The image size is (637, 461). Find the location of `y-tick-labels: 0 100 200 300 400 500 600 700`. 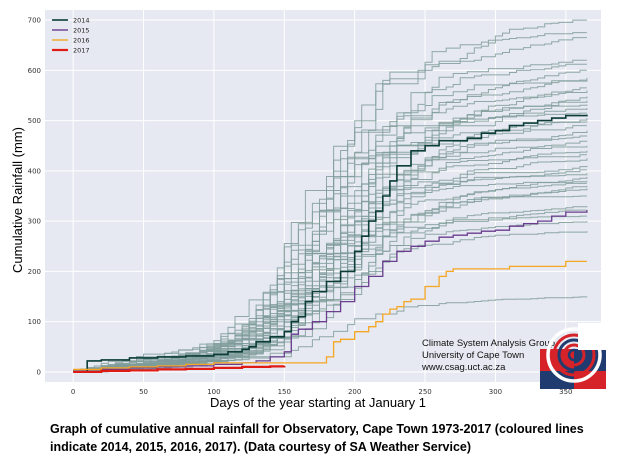

y-tick-labels: 0 100 200 300 400 500 600 700 is located at coordinates (34, 197).